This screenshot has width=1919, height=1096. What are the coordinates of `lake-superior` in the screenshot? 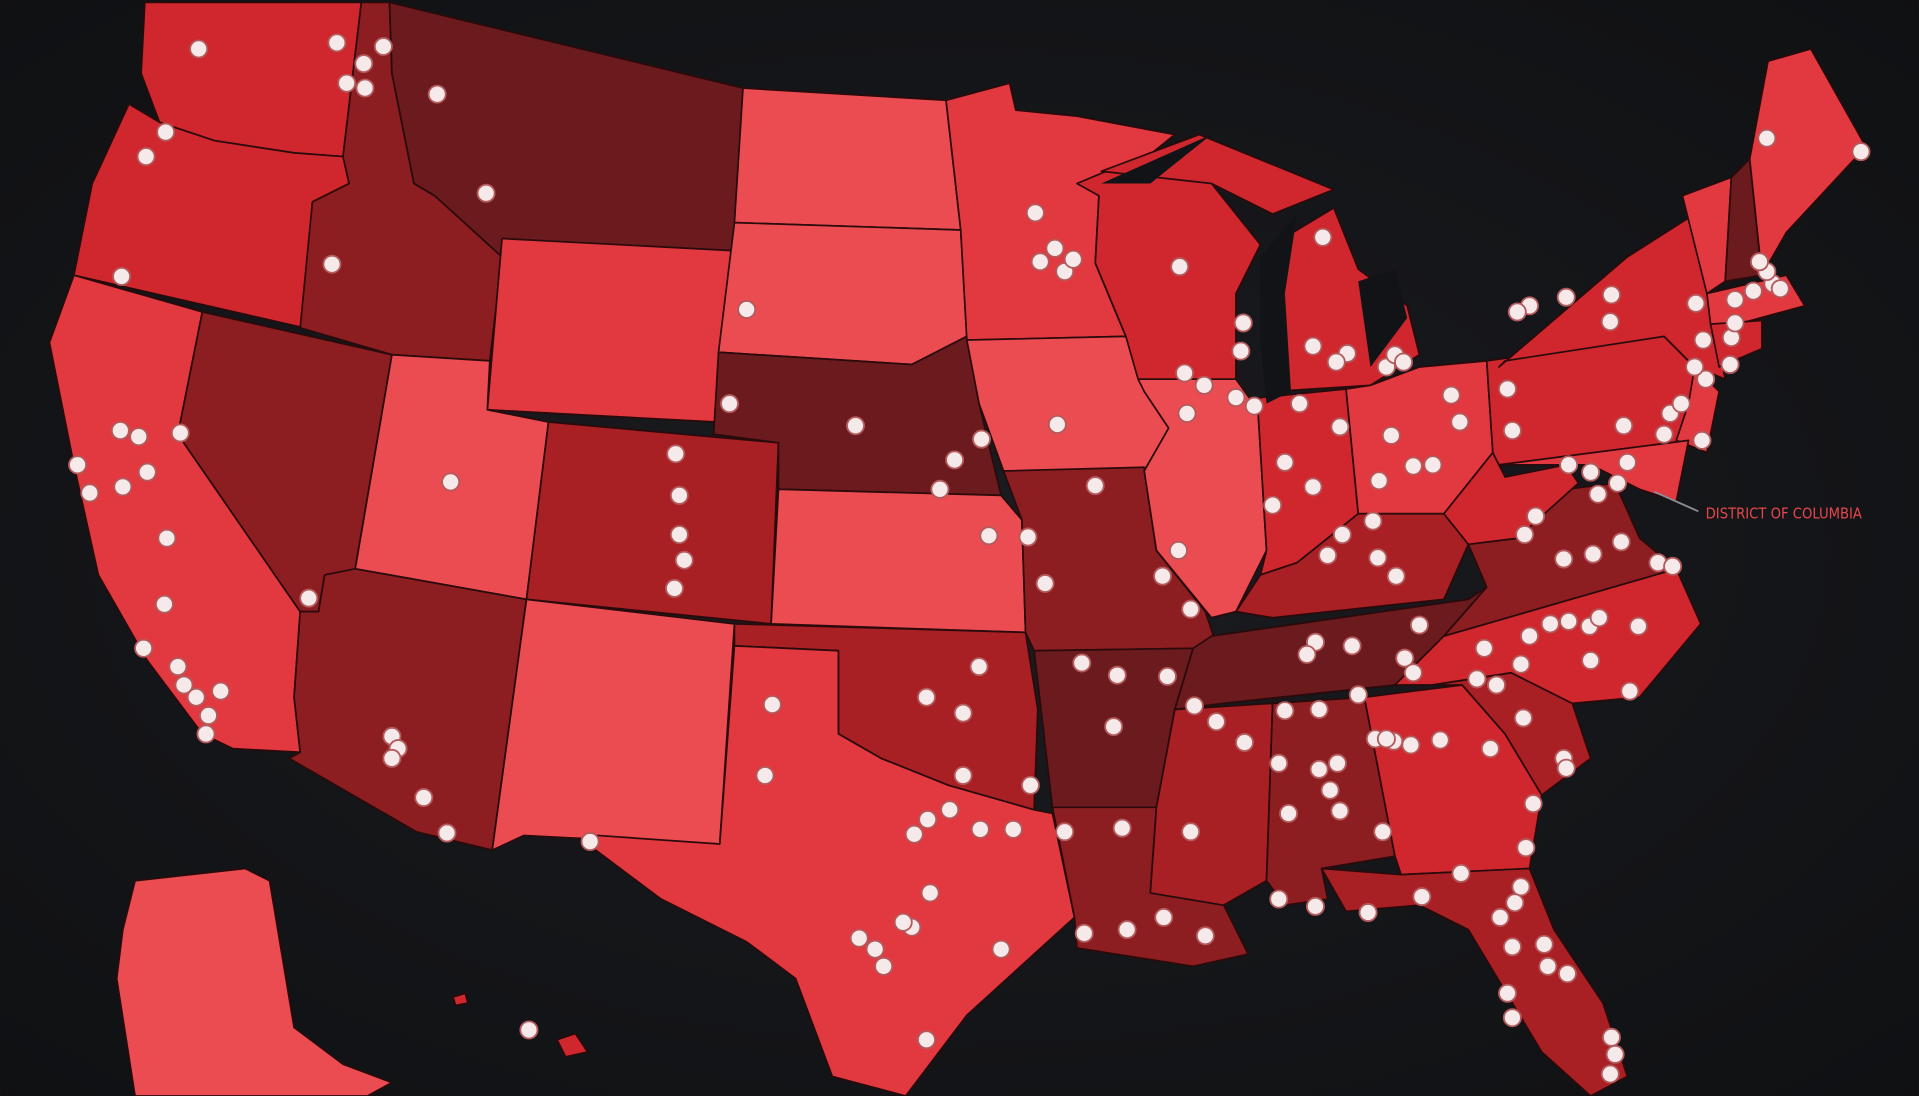 It's located at (1156, 159).